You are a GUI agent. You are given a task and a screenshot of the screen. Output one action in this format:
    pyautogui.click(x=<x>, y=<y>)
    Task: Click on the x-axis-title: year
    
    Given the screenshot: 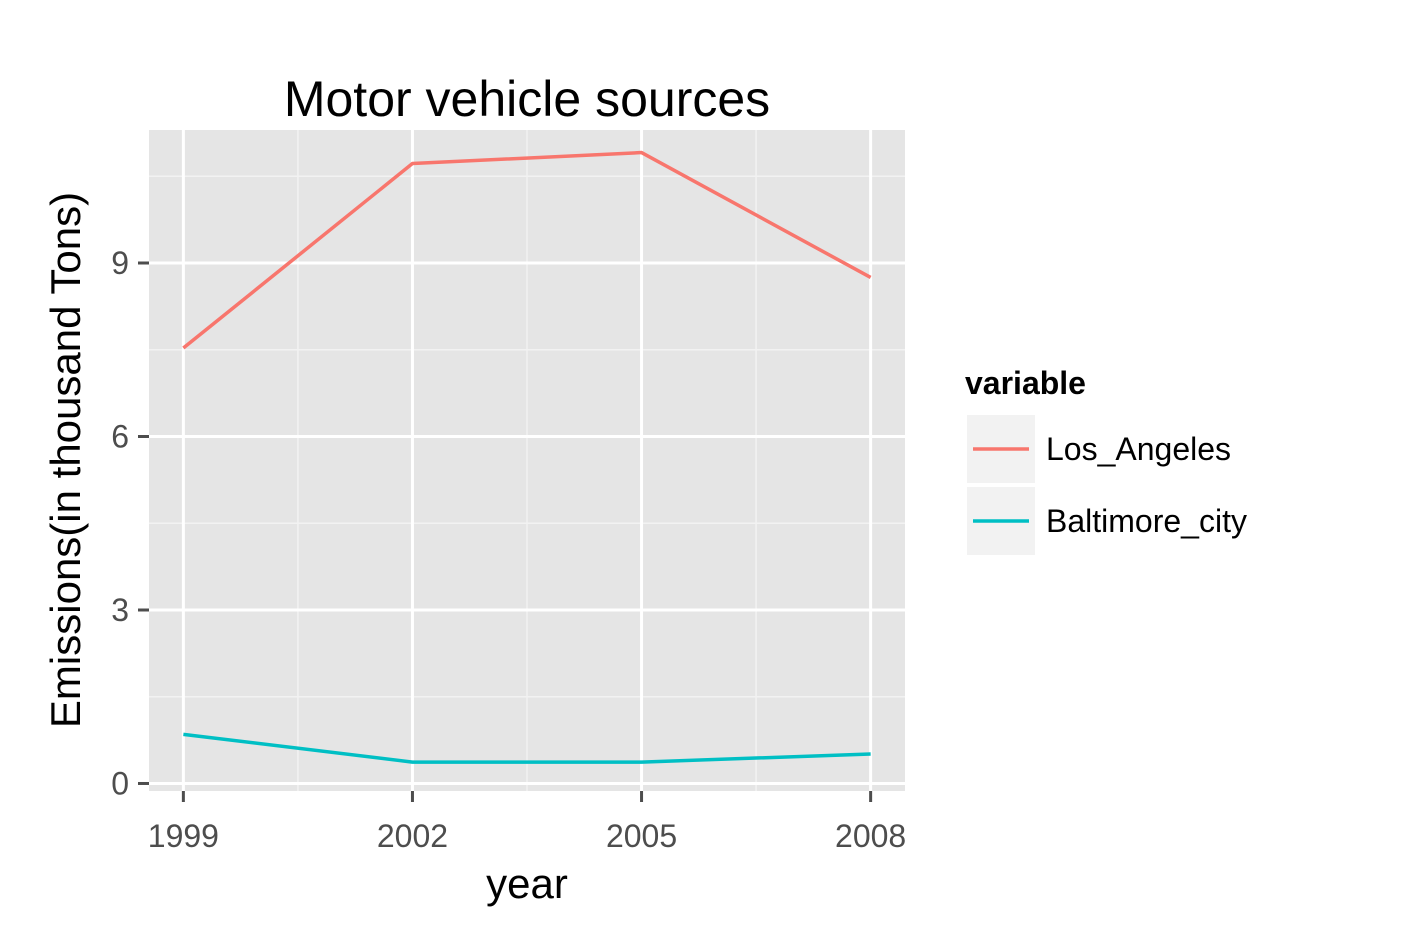 What is the action you would take?
    pyautogui.click(x=527, y=883)
    